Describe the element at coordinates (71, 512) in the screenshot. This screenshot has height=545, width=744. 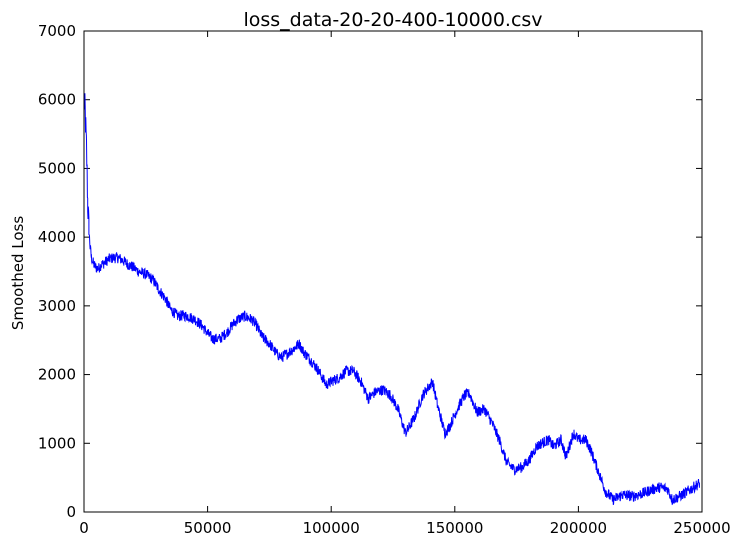
I see `y-tick-label: 0` at that location.